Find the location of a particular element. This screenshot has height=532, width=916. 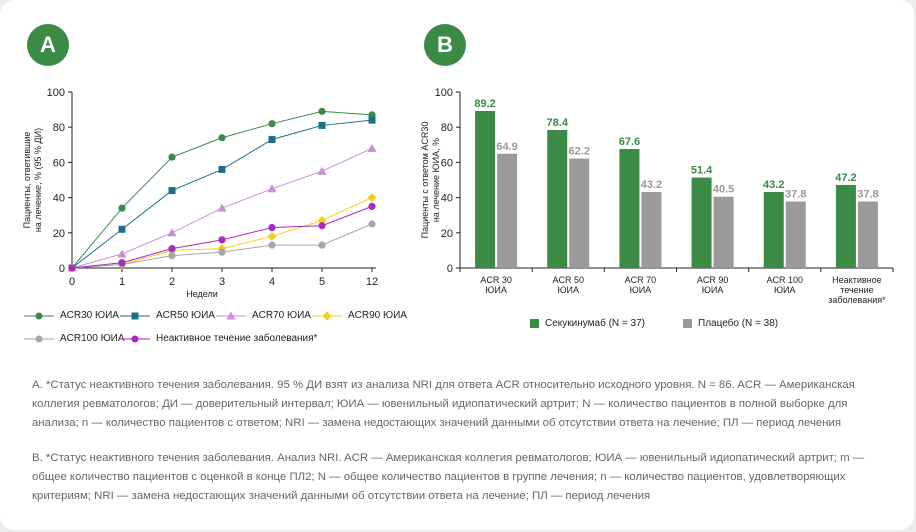

legend-acr50-marker is located at coordinates (135, 315).